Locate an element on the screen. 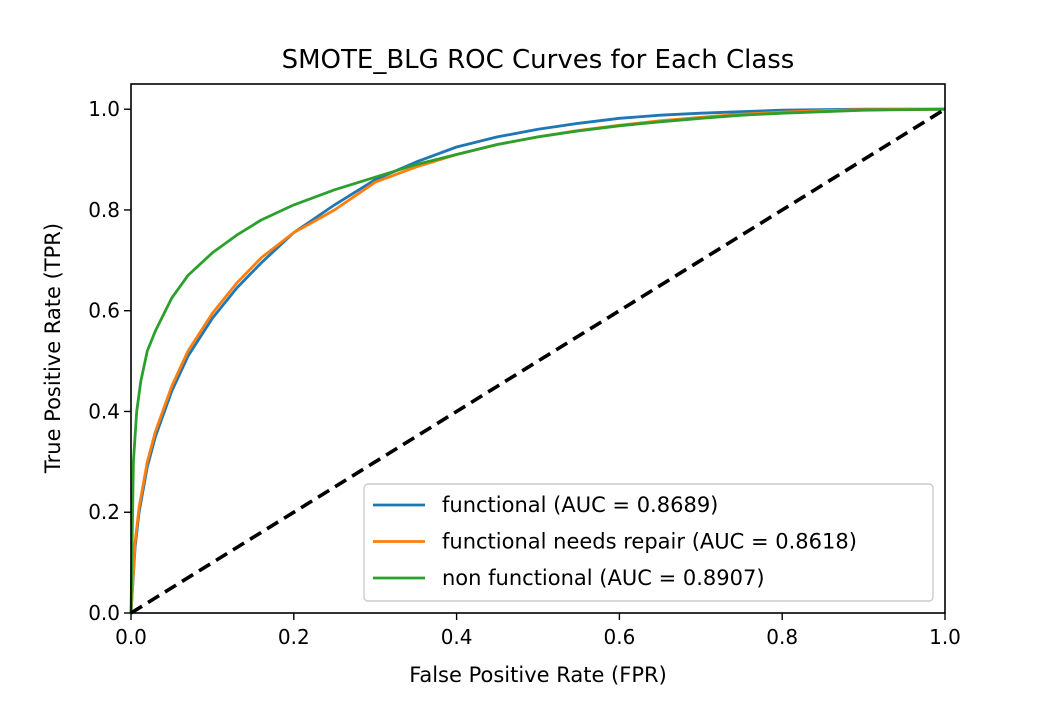  y-axis-label: True Positive Rate (TPR) is located at coordinates (53, 348).